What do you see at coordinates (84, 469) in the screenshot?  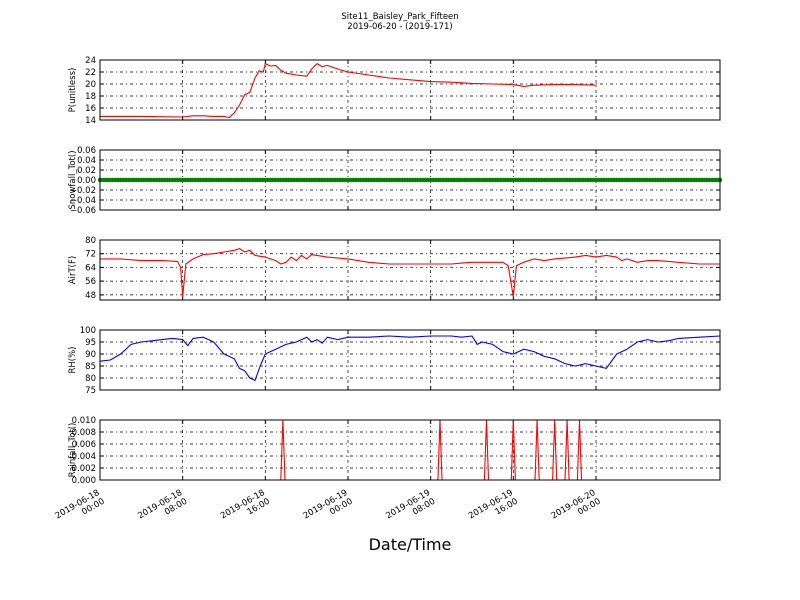 I see `y-tick-label: 0.002` at bounding box center [84, 469].